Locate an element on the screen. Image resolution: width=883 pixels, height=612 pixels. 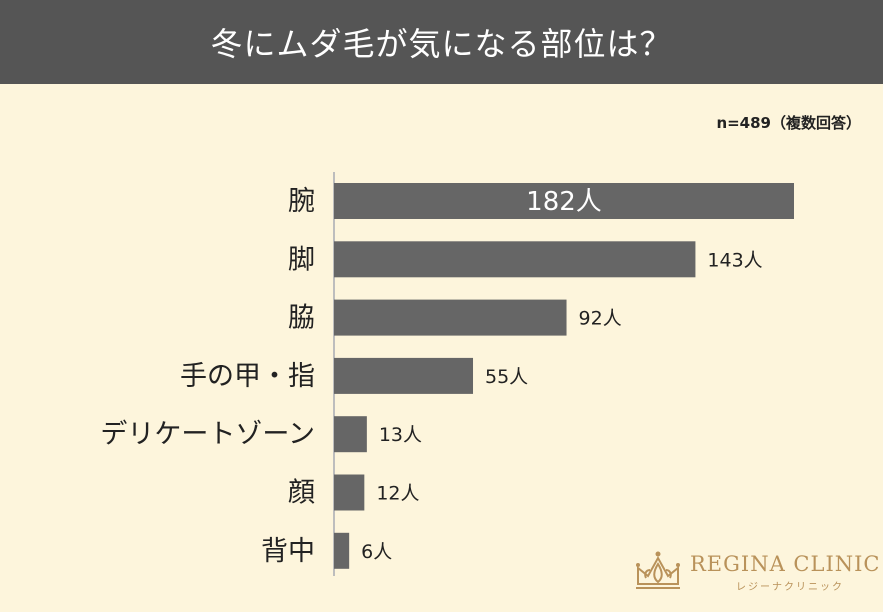
logo-kana: レジーナクリニック is located at coordinates (790, 587).